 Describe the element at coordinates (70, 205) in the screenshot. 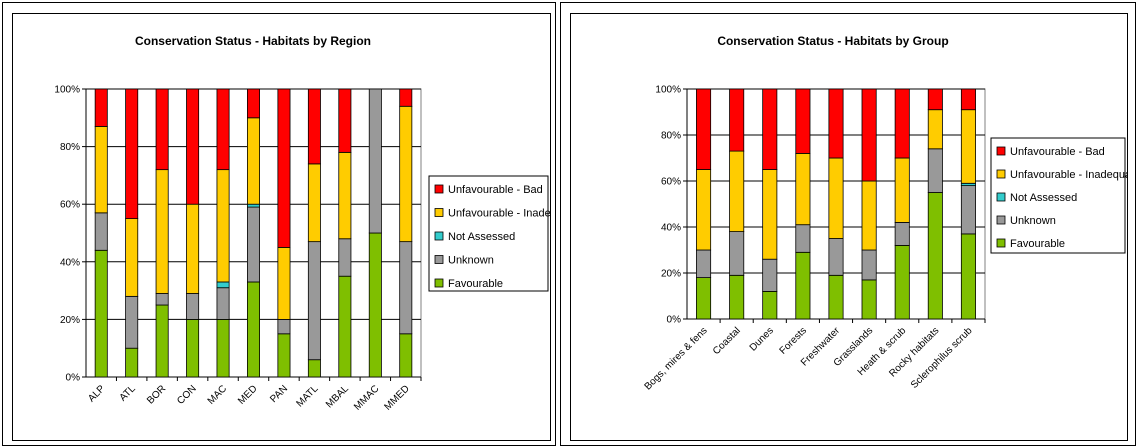

I see `y-tick-label: 60%` at that location.